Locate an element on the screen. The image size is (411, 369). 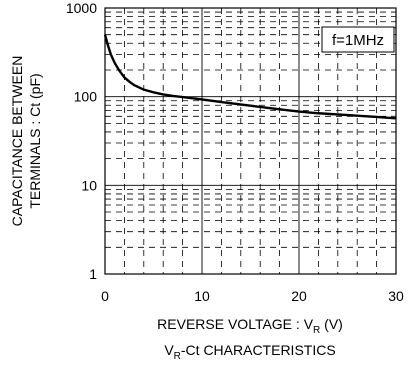
x-axis-label: REVERSE VOLTAGE : VR (V) is located at coordinates (250, 326).